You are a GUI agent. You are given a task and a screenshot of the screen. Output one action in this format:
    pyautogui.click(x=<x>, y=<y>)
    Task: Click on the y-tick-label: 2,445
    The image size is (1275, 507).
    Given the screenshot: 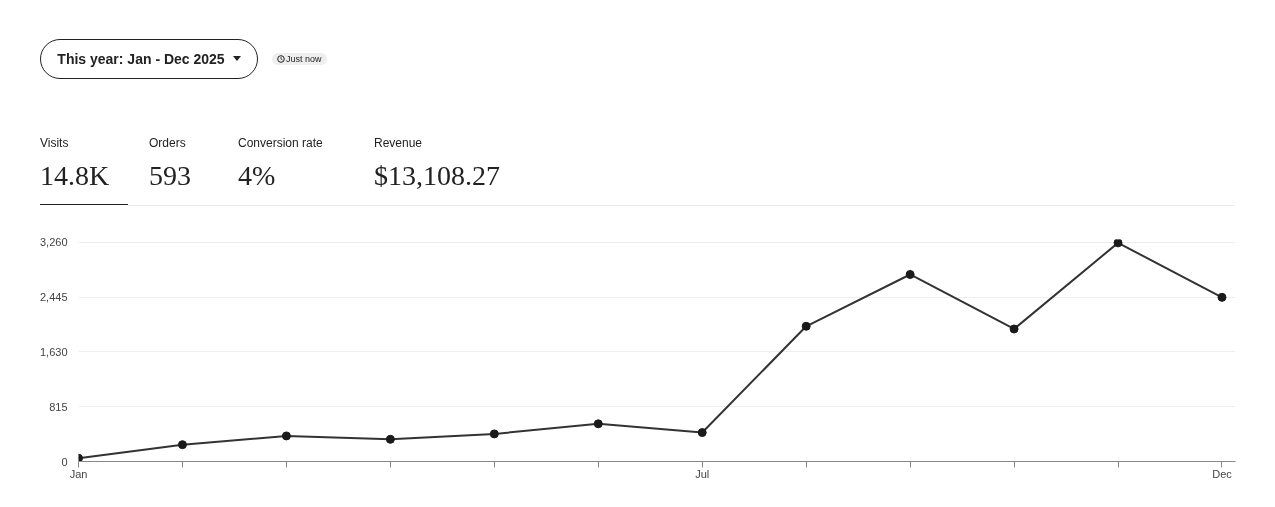 What is the action you would take?
    pyautogui.click(x=53, y=297)
    